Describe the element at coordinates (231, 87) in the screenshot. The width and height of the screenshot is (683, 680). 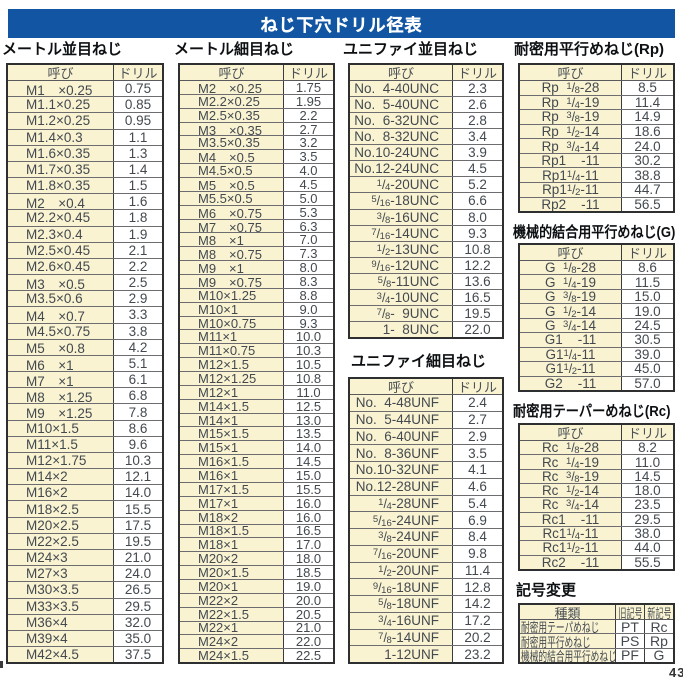
I see `name-cell: M2 ×0.25` at that location.